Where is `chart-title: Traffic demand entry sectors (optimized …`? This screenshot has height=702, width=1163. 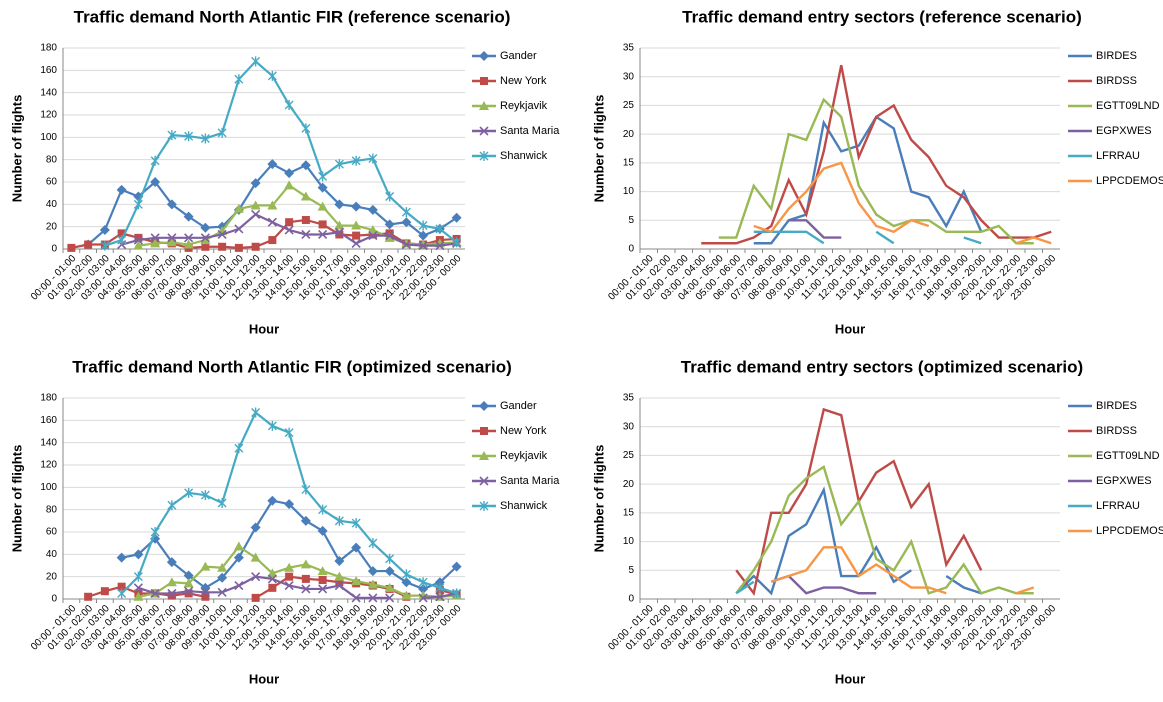
chart-title: Traffic demand entry sectors (optimized … is located at coordinates (882, 366).